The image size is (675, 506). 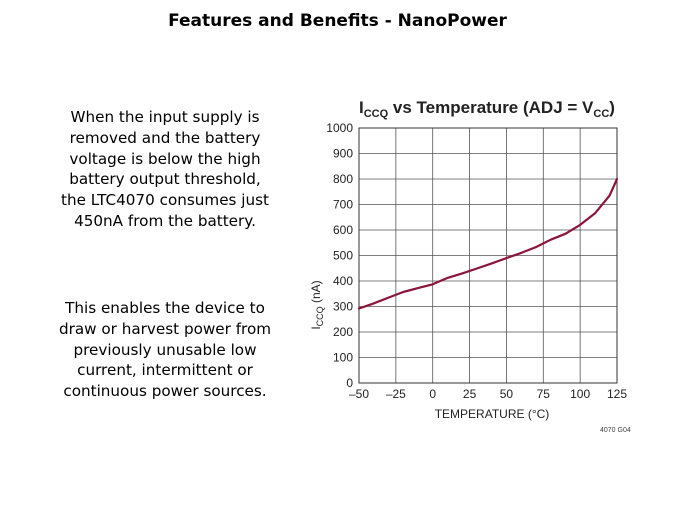 What do you see at coordinates (487, 109) in the screenshot?
I see `chart-title: ICCQ vs Temperature (ADJ = VCC)` at bounding box center [487, 109].